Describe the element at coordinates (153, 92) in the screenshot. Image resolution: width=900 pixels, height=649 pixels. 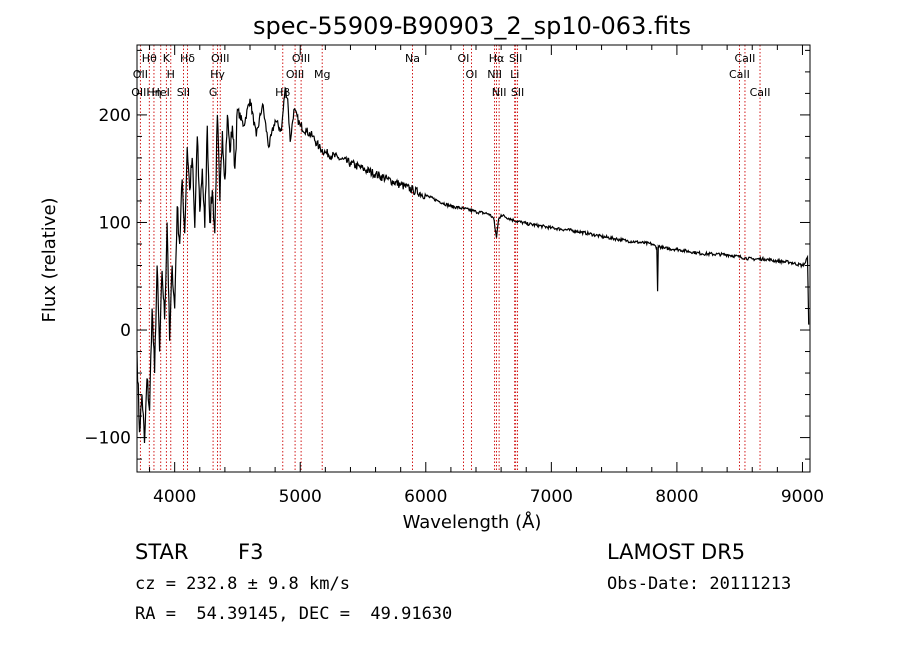
I see `line-label: Hη` at that location.